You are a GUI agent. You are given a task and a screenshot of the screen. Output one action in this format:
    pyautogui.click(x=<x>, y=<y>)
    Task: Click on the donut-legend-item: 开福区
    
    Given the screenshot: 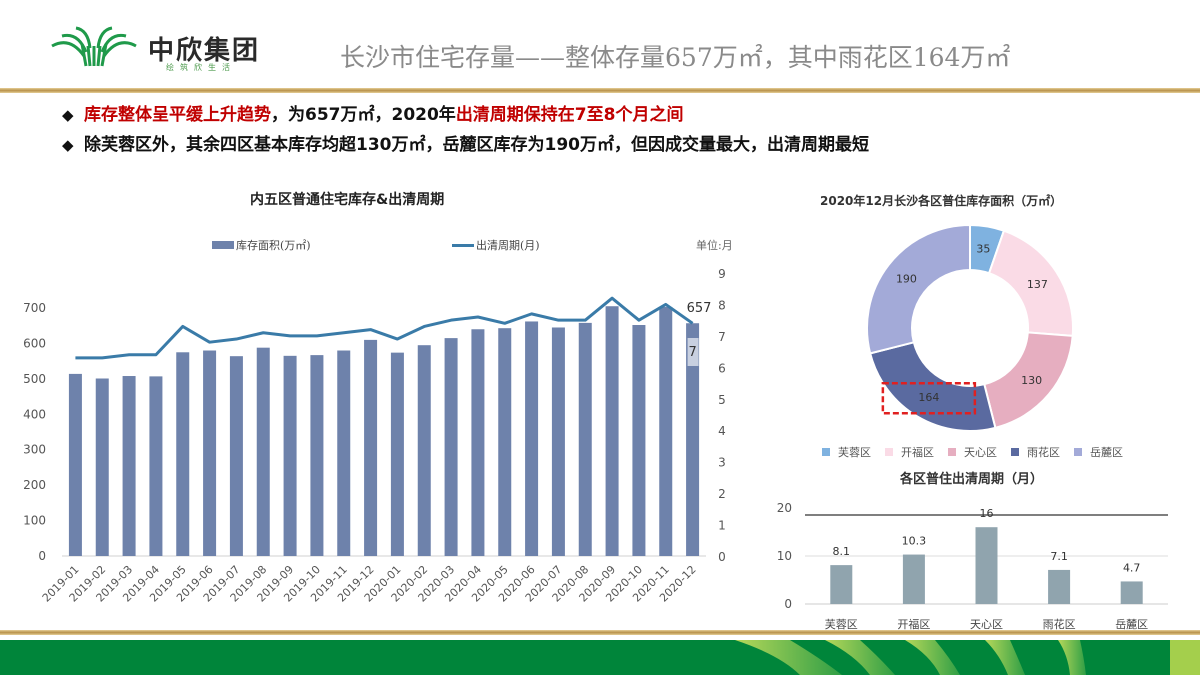 What is the action you would take?
    pyautogui.click(x=912, y=452)
    